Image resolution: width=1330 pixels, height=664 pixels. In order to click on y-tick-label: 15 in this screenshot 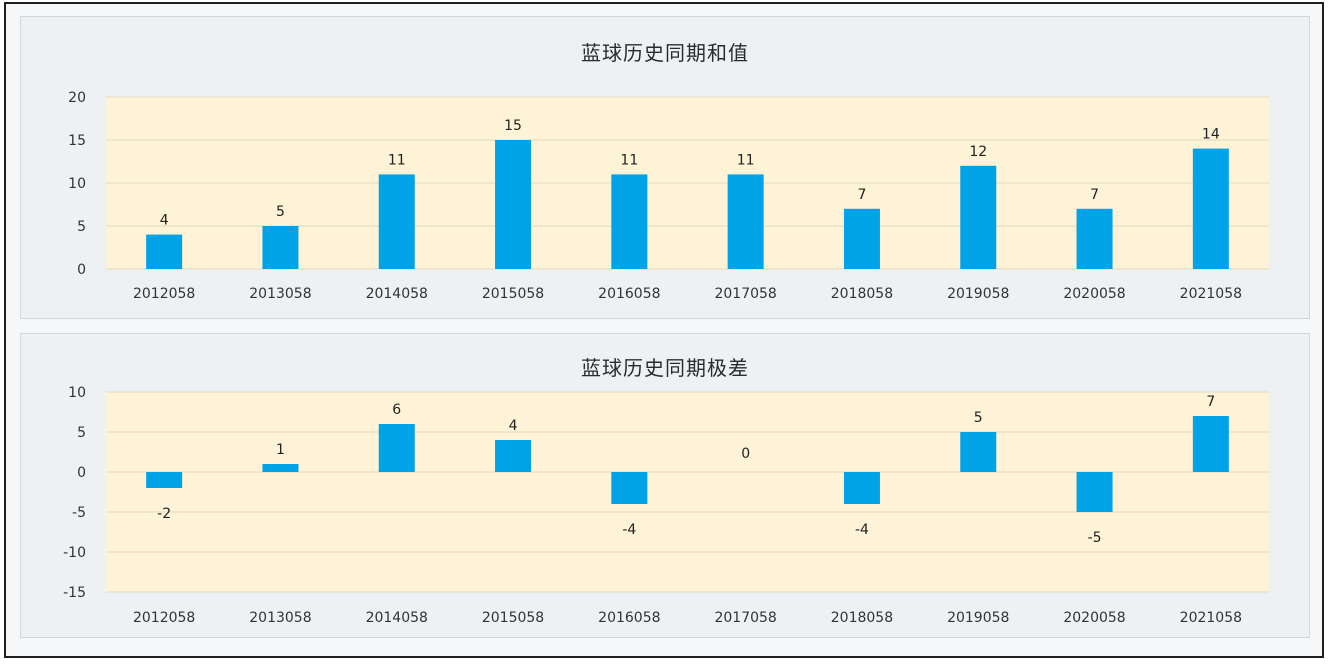, I will do `click(77, 141)`.